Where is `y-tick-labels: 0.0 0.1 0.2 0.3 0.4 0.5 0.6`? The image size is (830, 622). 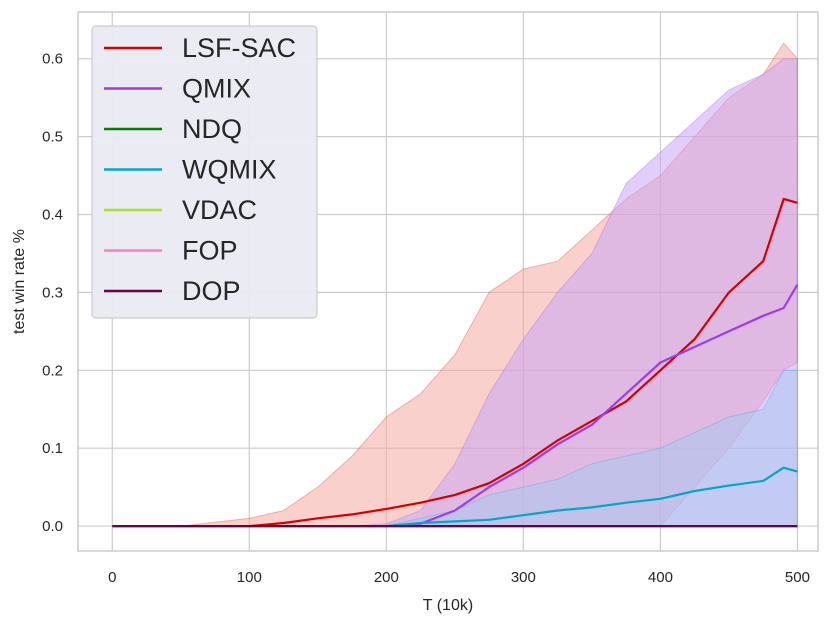 y-tick-labels: 0.0 0.1 0.2 0.3 0.4 0.5 0.6 is located at coordinates (52, 293).